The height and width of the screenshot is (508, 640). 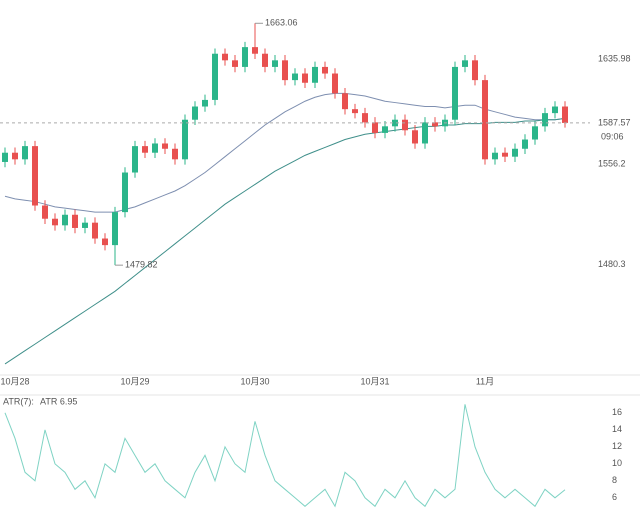 I want to click on y-tick-label: 10, so click(x=617, y=463).